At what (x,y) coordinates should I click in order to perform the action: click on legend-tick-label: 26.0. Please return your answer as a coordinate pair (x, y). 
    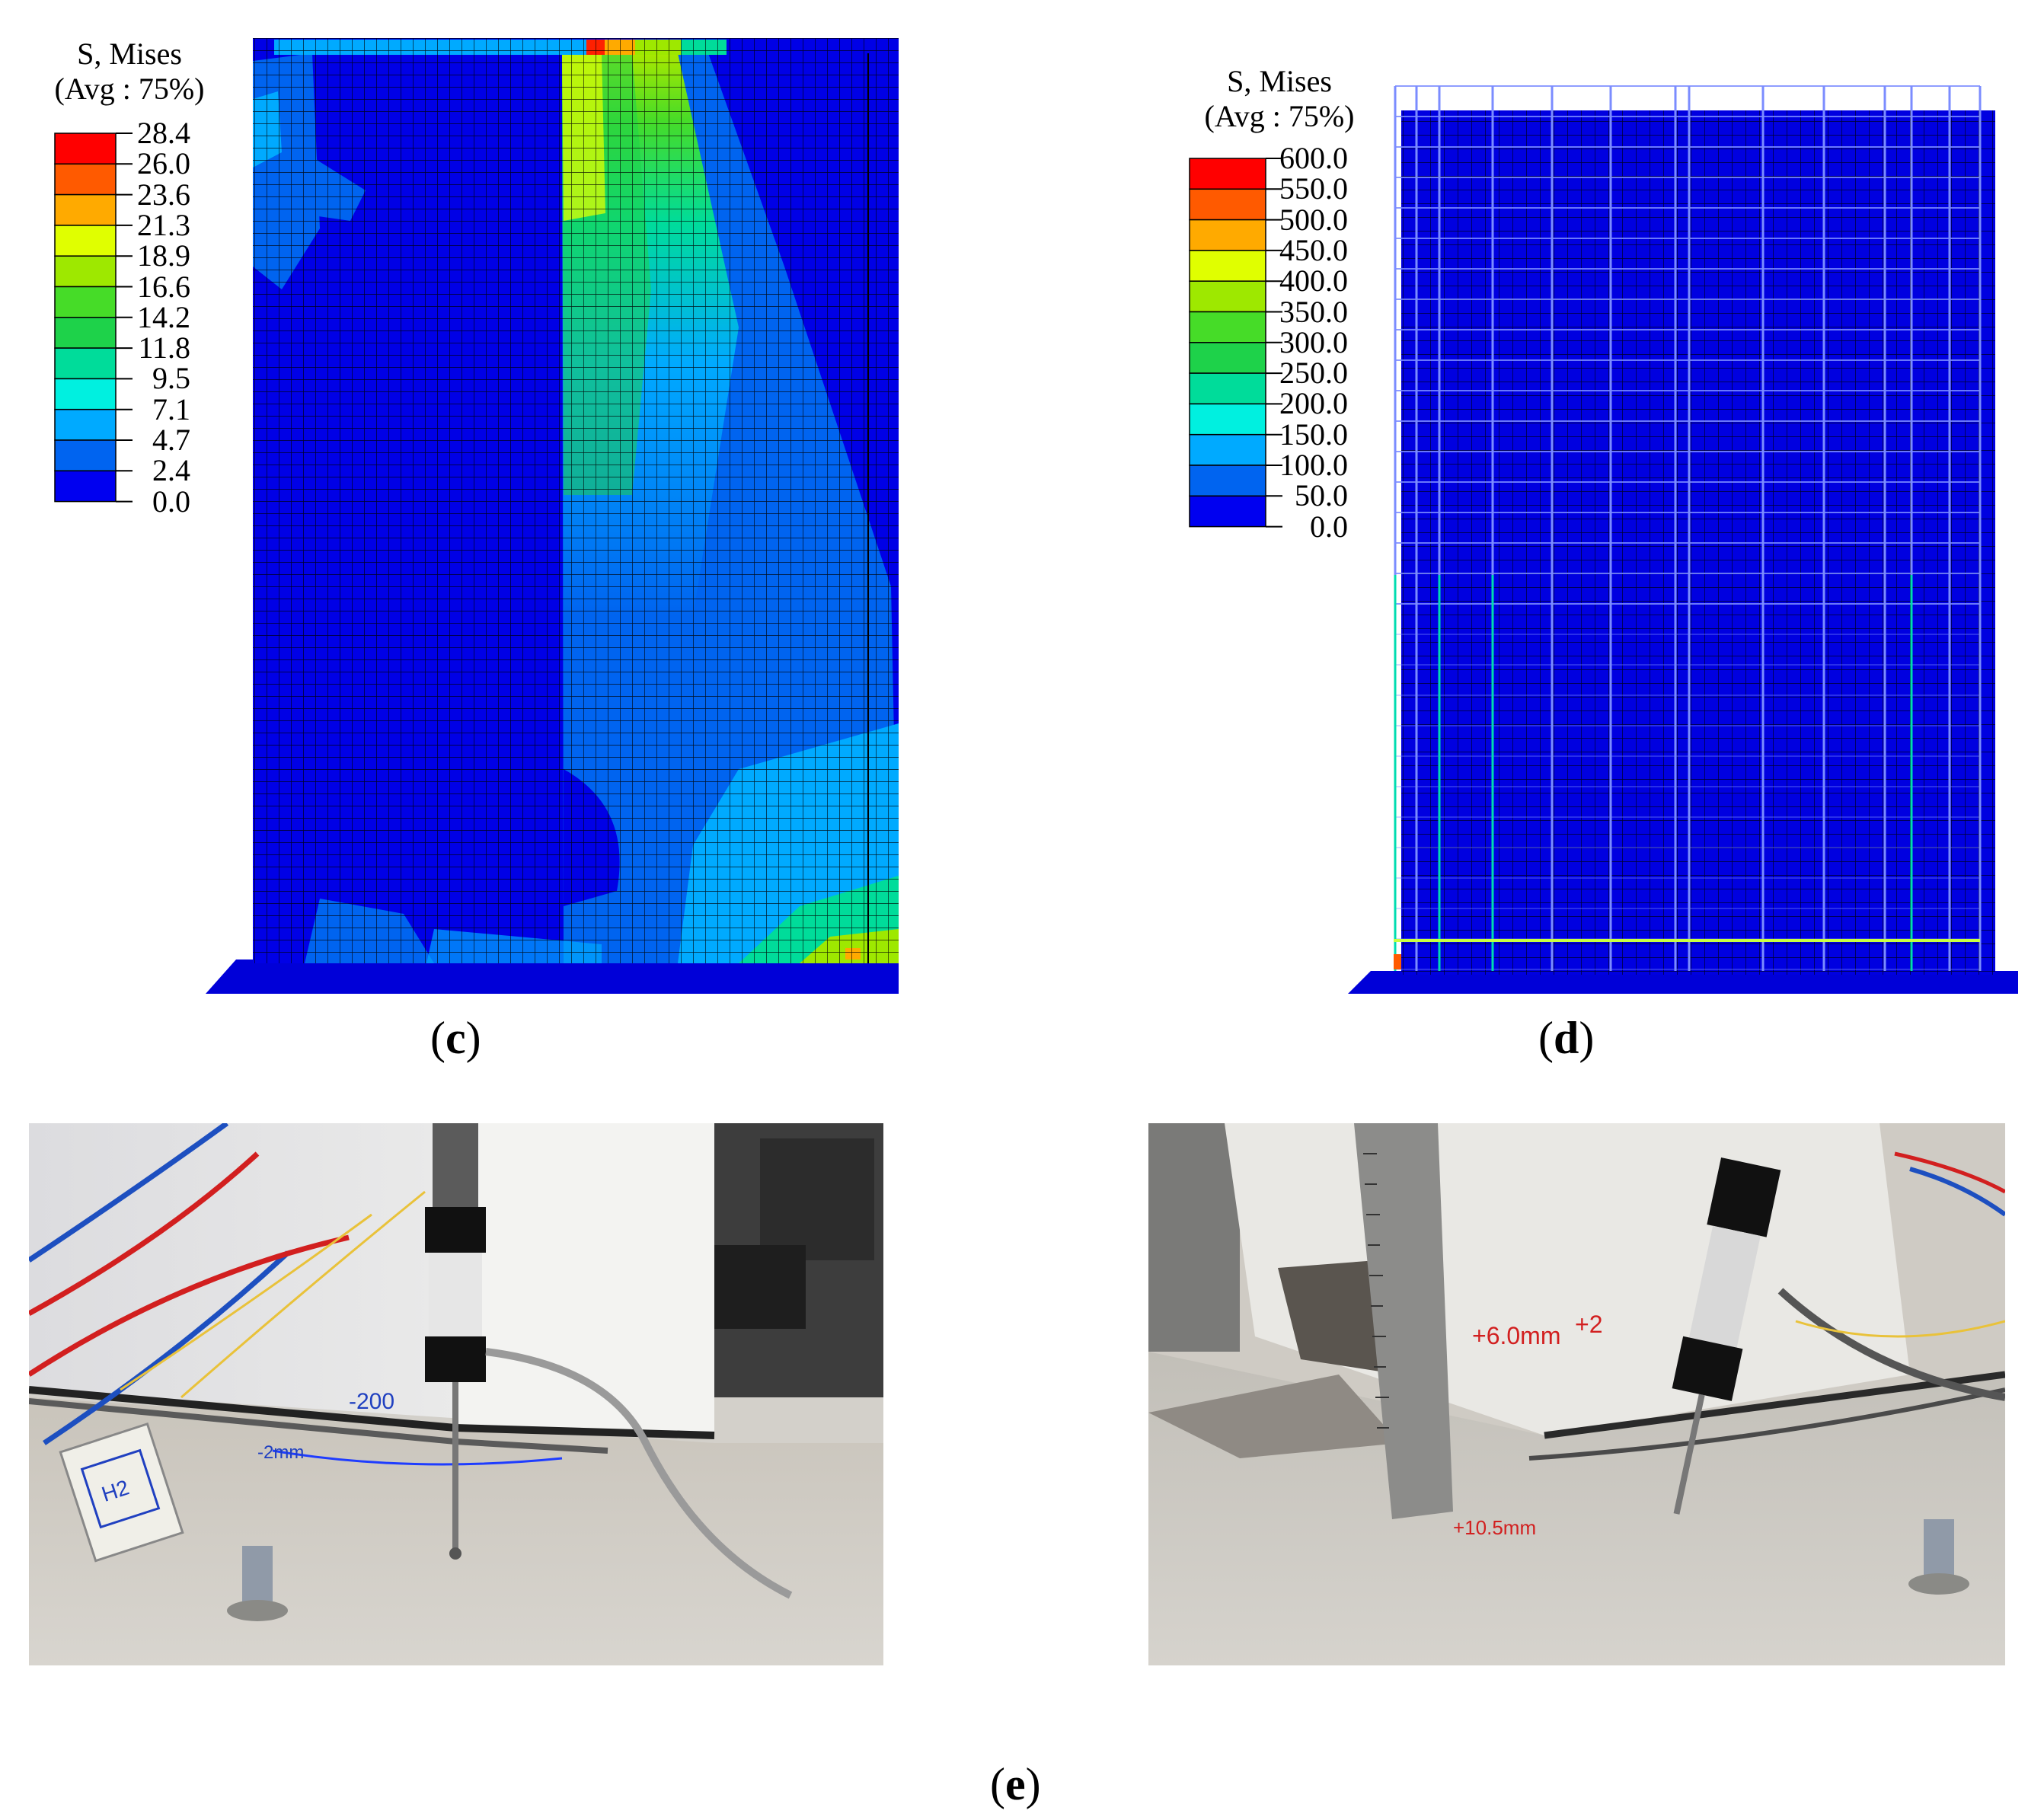
    Looking at the image, I should click on (163, 163).